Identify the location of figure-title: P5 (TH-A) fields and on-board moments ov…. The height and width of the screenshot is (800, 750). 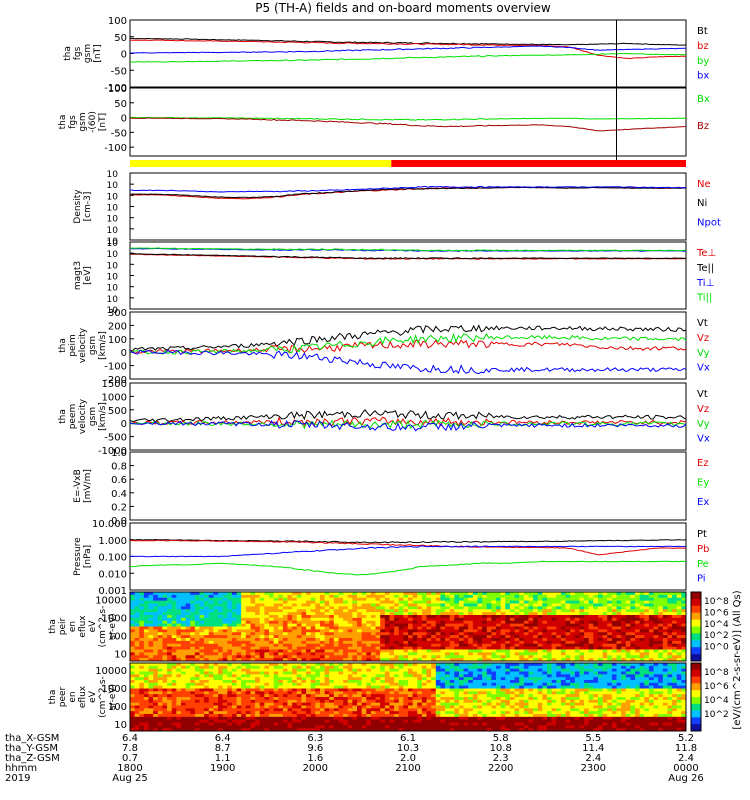
(403, 8).